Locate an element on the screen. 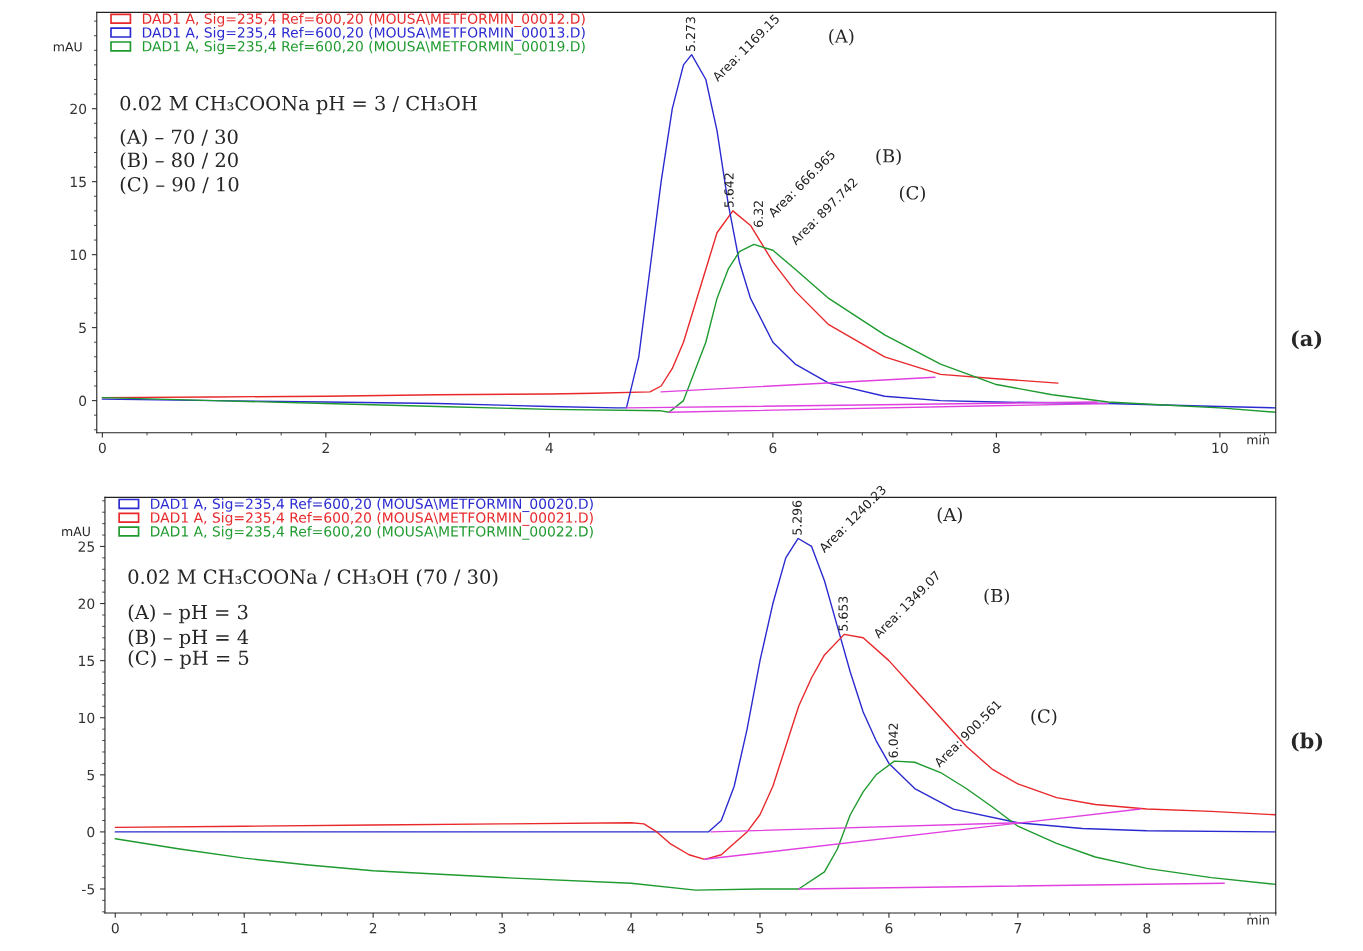 Image resolution: width=1363 pixels, height=951 pixels. y-tick-label: -5 is located at coordinates (88, 889).